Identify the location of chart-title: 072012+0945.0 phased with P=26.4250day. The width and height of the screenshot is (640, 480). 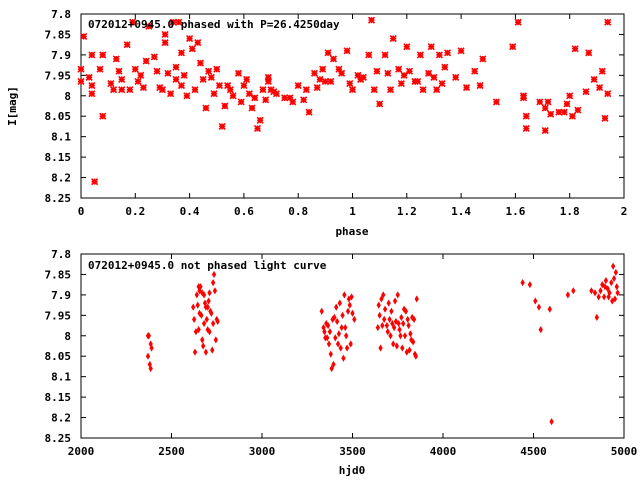
(214, 24).